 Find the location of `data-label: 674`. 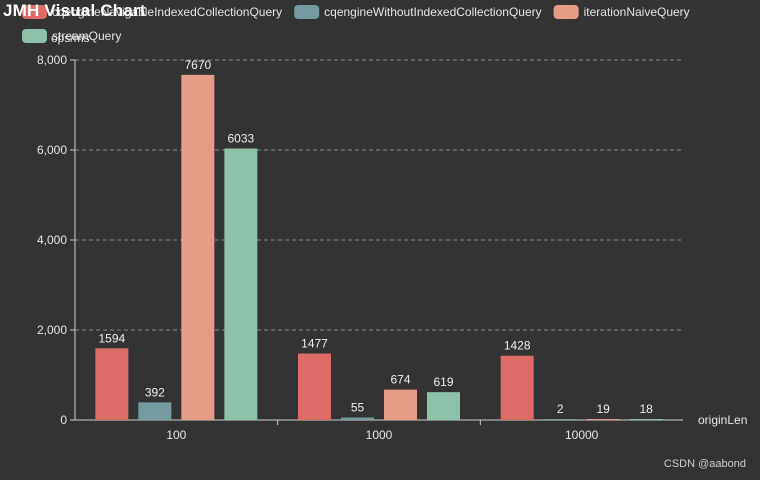

data-label: 674 is located at coordinates (400, 380).